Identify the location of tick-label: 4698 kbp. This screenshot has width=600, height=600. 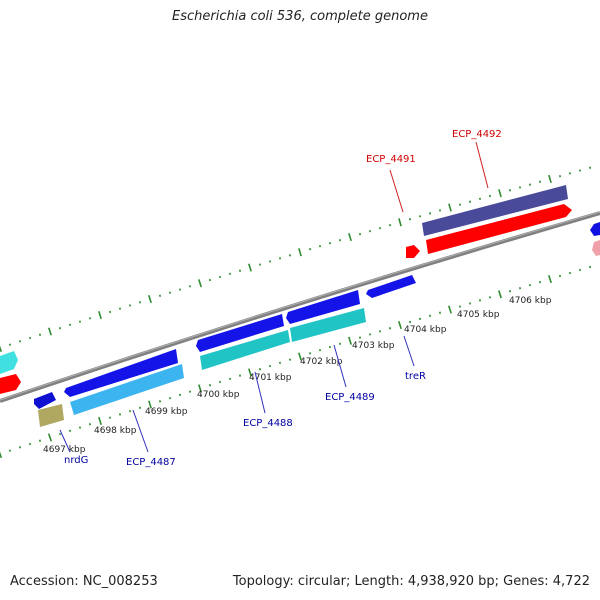
(115, 431).